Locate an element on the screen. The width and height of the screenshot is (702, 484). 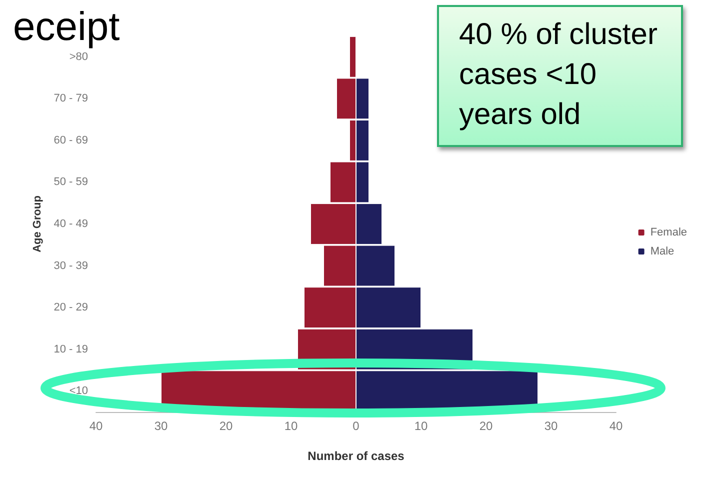
legend-label: Female is located at coordinates (669, 232).